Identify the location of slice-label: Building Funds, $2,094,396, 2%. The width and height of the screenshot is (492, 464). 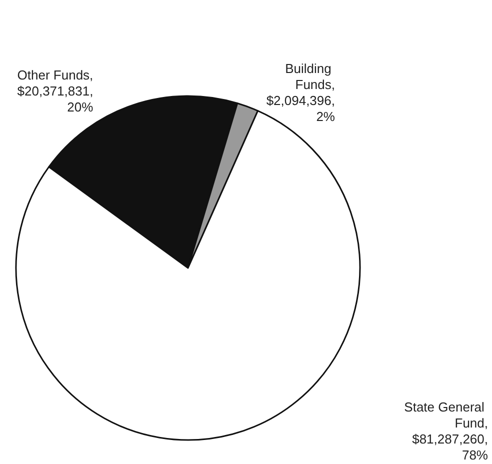
(301, 92).